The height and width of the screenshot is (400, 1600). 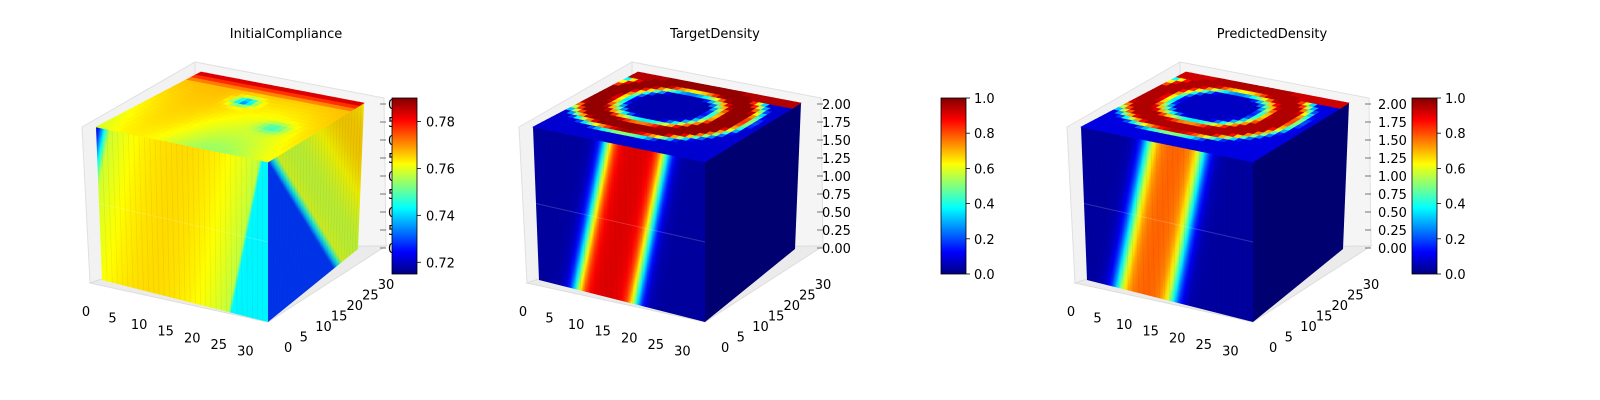 What do you see at coordinates (1272, 34) in the screenshot?
I see `panel-title: PredictedDensity` at bounding box center [1272, 34].